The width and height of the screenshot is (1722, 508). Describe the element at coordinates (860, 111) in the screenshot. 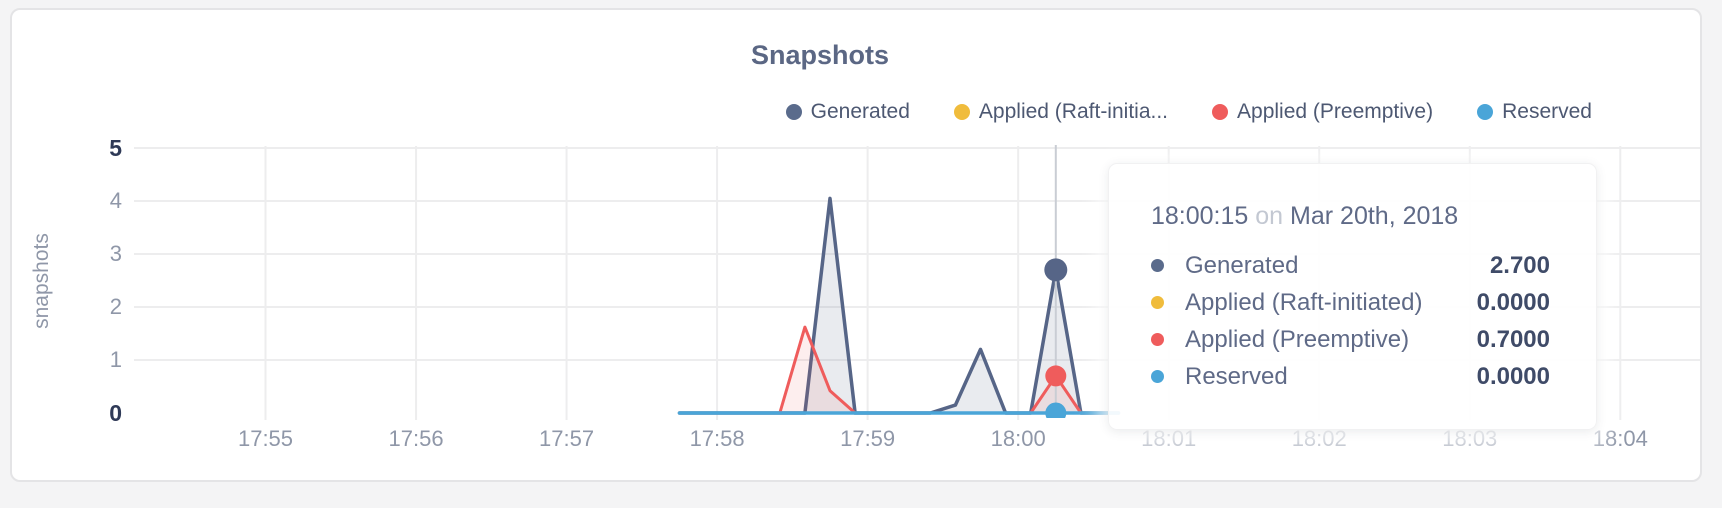

I see `legend-label: Generated` at that location.